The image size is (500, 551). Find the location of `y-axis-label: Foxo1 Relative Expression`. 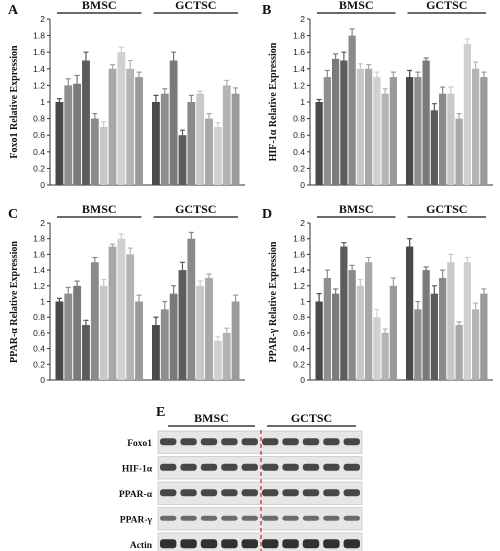

y-axis-label: Foxo1 Relative Expression is located at coordinates (14, 102).